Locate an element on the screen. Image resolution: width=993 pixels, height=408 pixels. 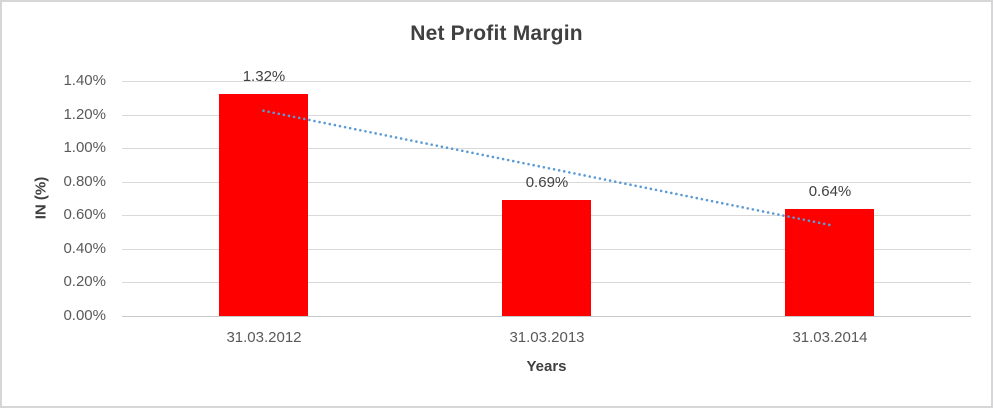
y-tick-label: 1.20% is located at coordinates (84, 114).